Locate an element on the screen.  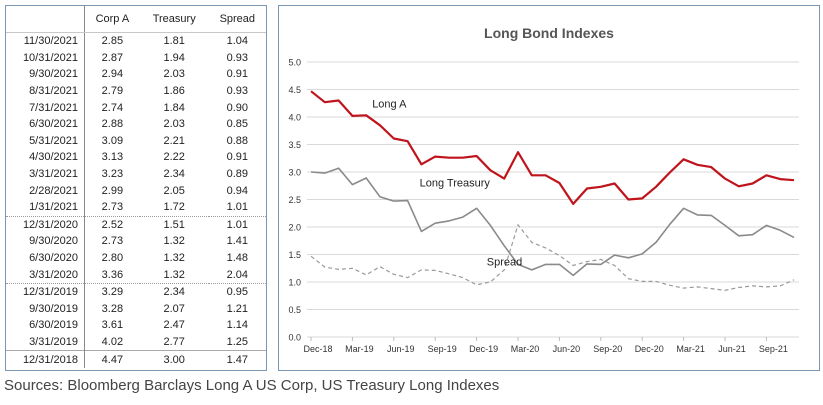
table-header-row: Corp A Treasury Spread is located at coordinates (136, 19).